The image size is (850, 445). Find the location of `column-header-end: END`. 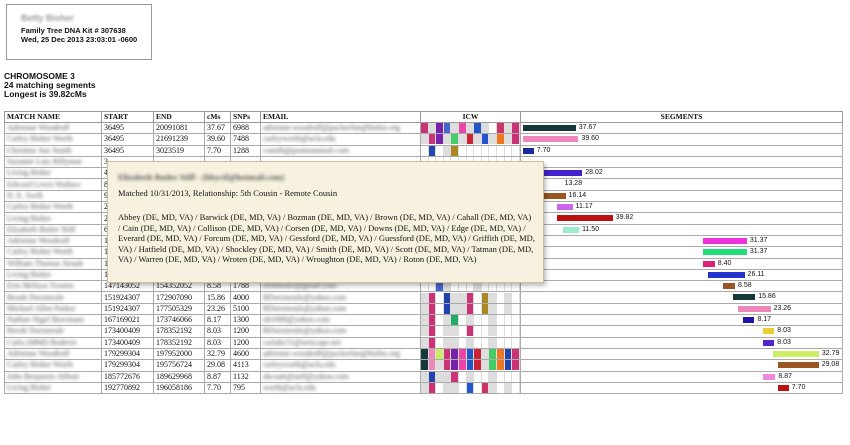

column-header-end: END is located at coordinates (179, 117).